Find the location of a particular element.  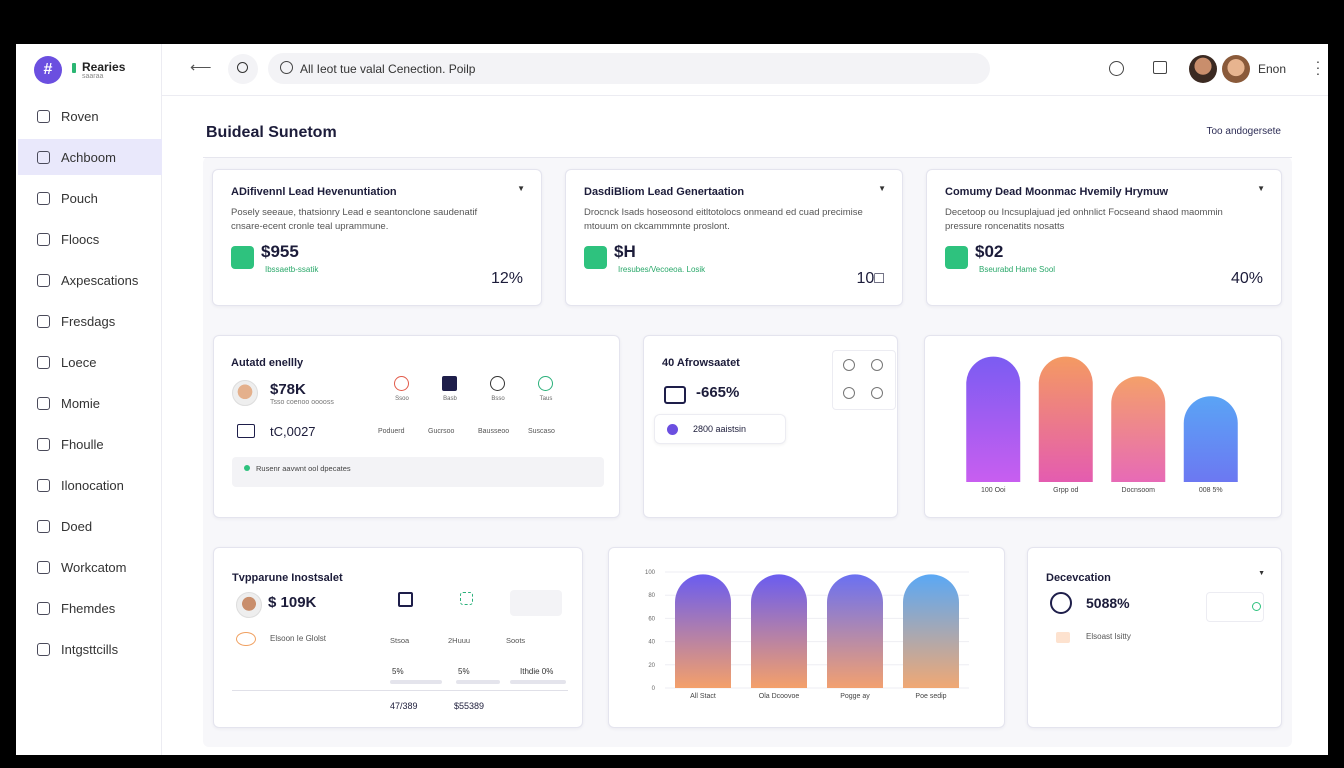

column-label: Stsoa is located at coordinates (400, 640).